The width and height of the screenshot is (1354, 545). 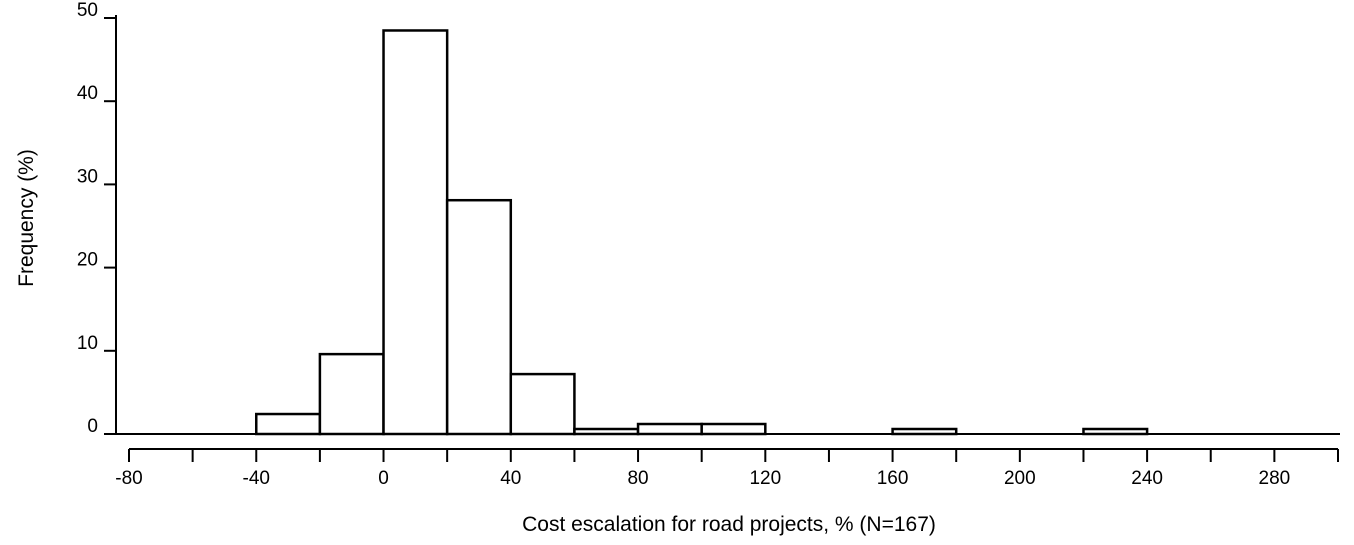 I want to click on y-axis-title: Frequency (%), so click(x=26, y=218).